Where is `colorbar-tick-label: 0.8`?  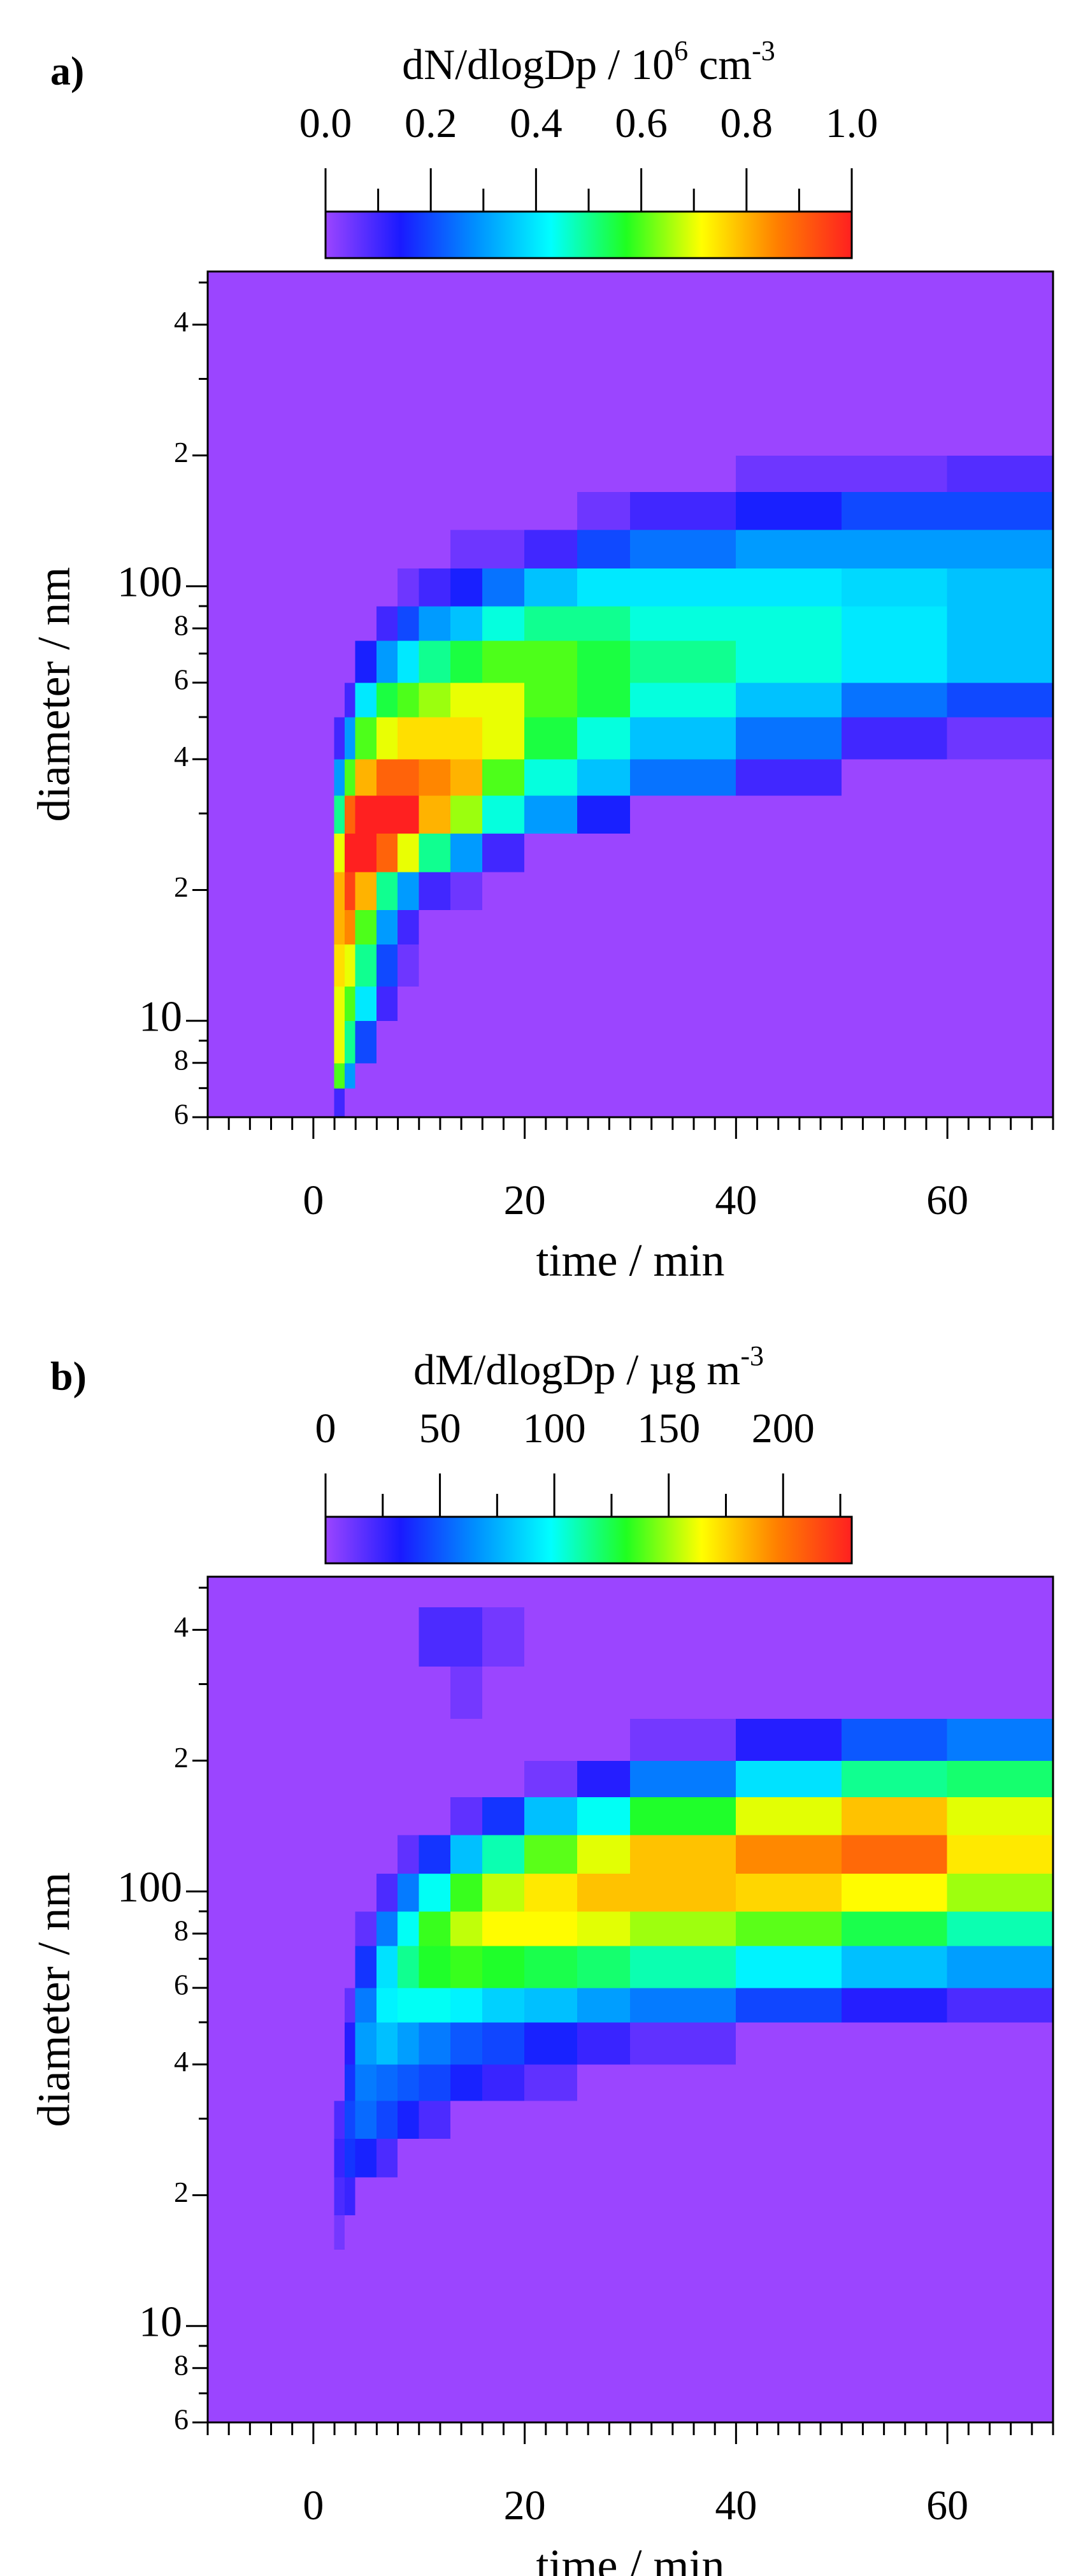
colorbar-tick-label: 0.8 is located at coordinates (747, 123).